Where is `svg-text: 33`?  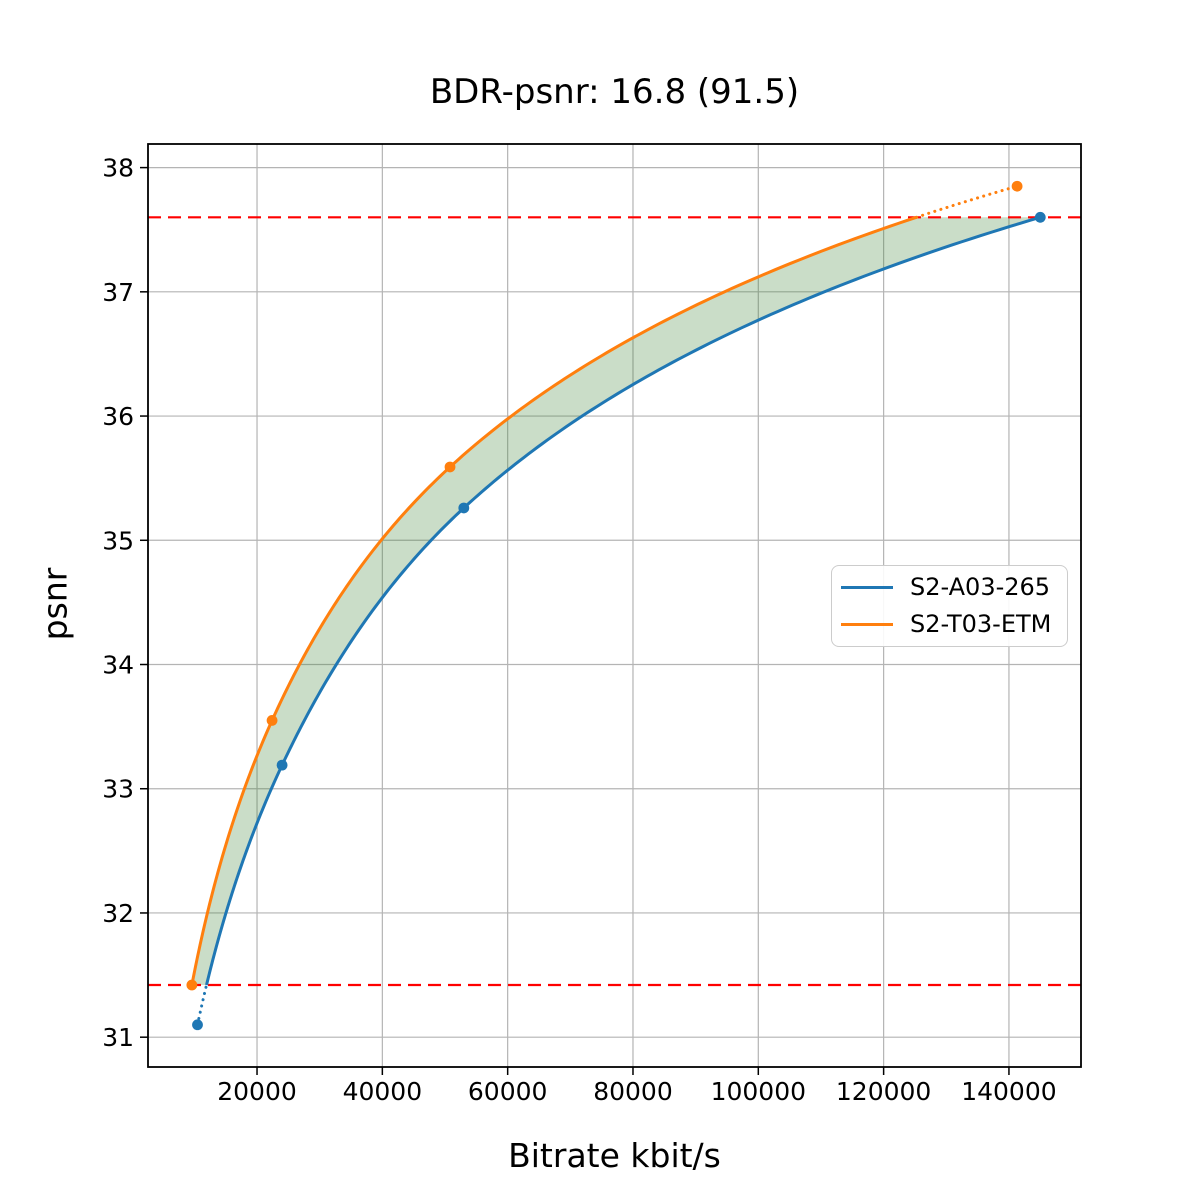
svg-text: 33 is located at coordinates (118, 789).